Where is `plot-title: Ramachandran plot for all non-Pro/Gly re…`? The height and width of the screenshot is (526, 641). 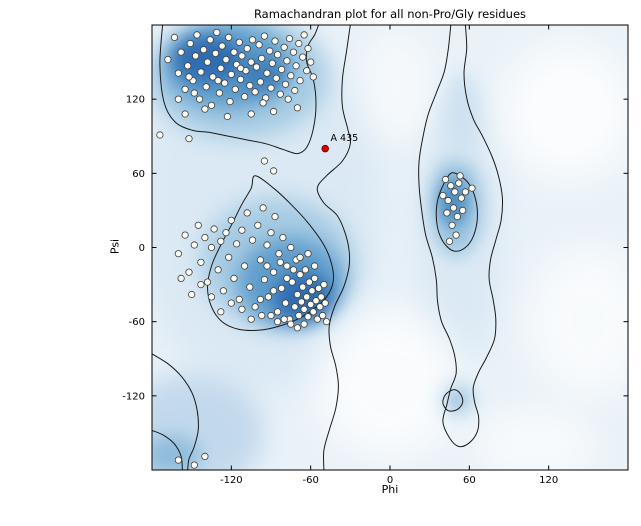 plot-title: Ramachandran plot for all non-Pro/Gly re… is located at coordinates (390, 14).